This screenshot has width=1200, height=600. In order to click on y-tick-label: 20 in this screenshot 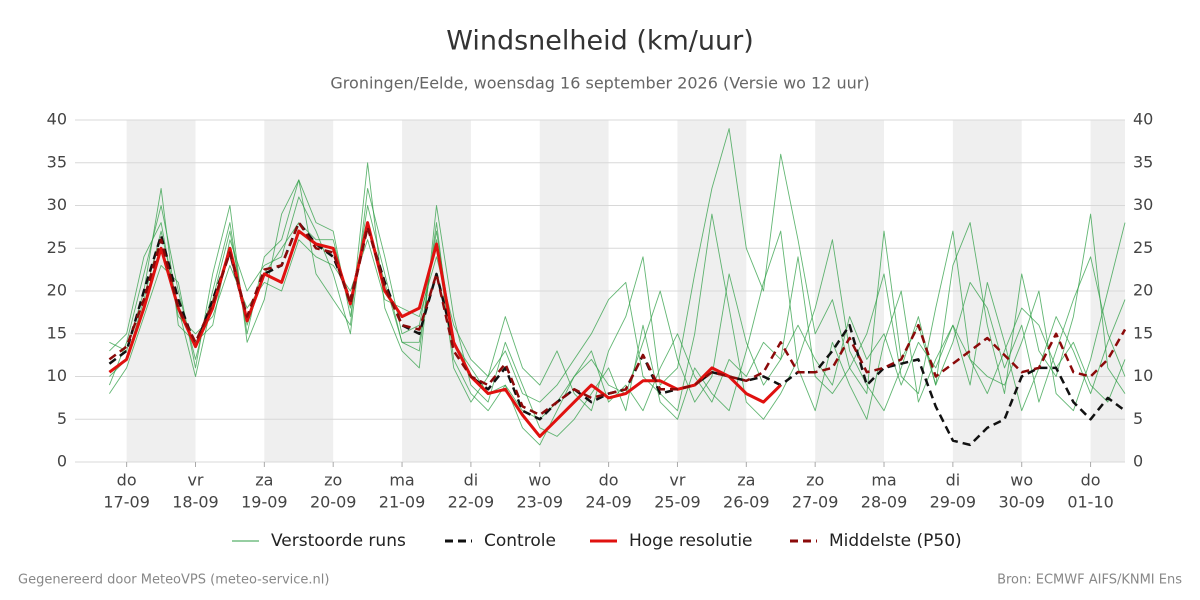, I will do `click(57, 290)`.